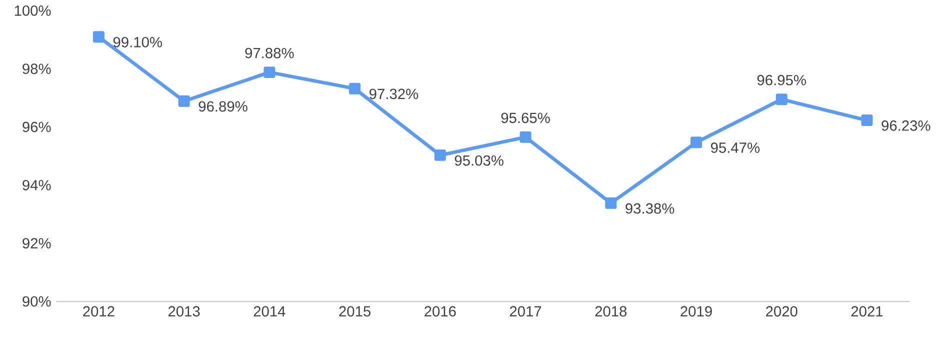  I want to click on data-label: 95.03%, so click(479, 160).